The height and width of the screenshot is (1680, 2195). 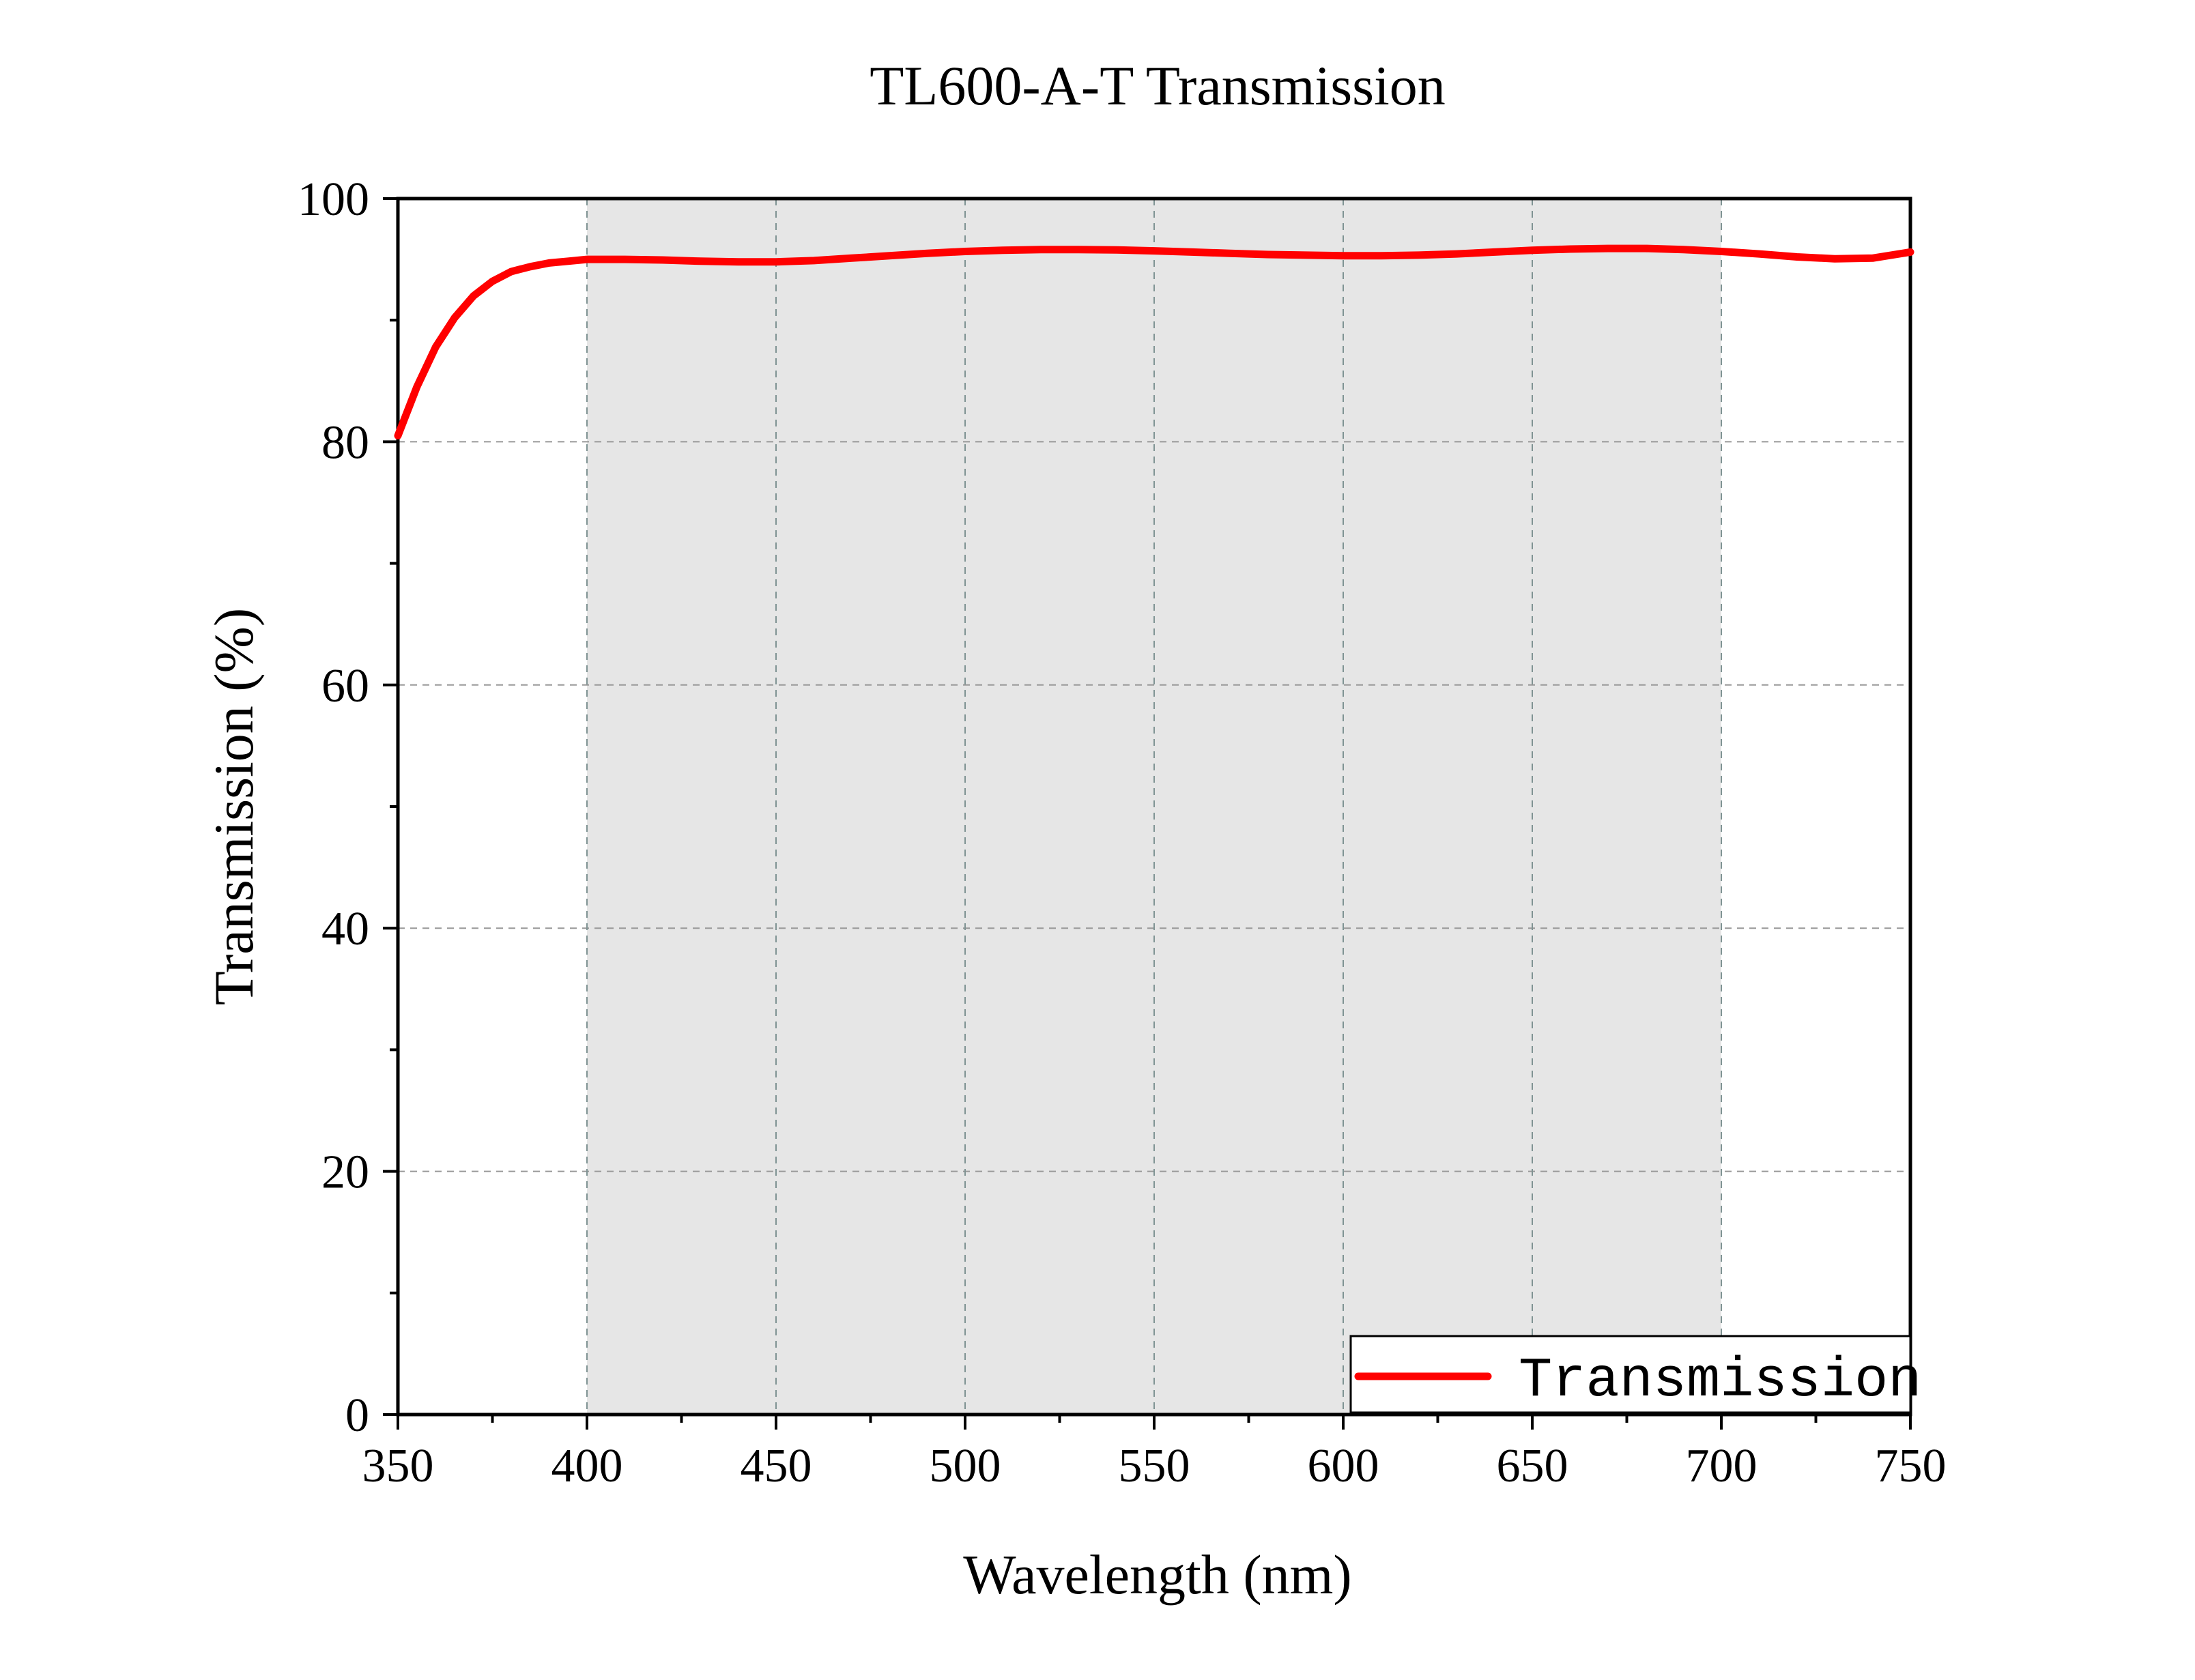 I want to click on y-tick-label: 20, so click(x=345, y=1172).